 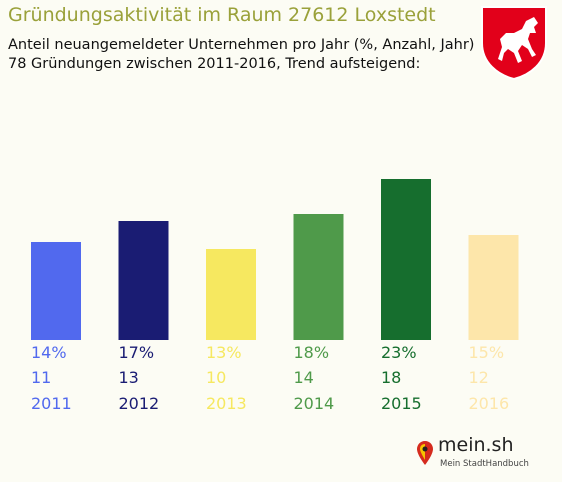 I want to click on logo-brand: mein.sh, so click(x=476, y=445).